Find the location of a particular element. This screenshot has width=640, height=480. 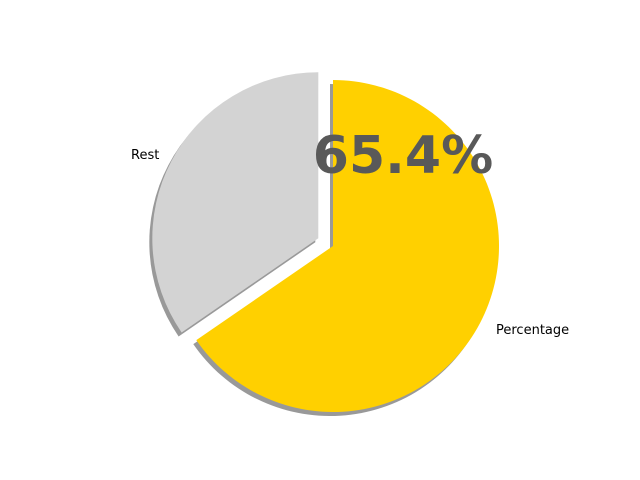

wedge-label-percentage: Percentage is located at coordinates (532, 330).